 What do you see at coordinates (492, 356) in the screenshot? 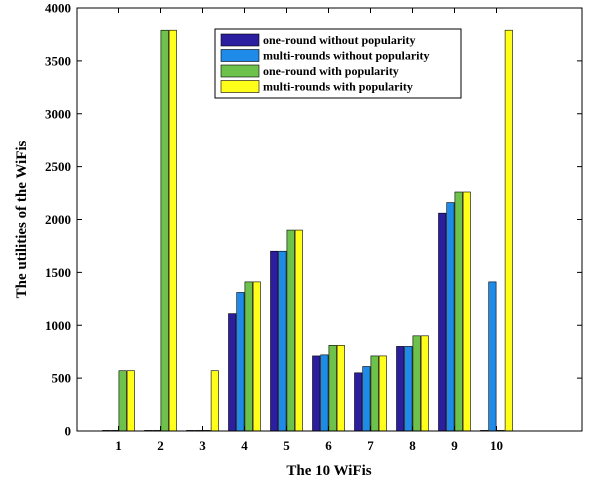
I see `bar-s2-c10` at bounding box center [492, 356].